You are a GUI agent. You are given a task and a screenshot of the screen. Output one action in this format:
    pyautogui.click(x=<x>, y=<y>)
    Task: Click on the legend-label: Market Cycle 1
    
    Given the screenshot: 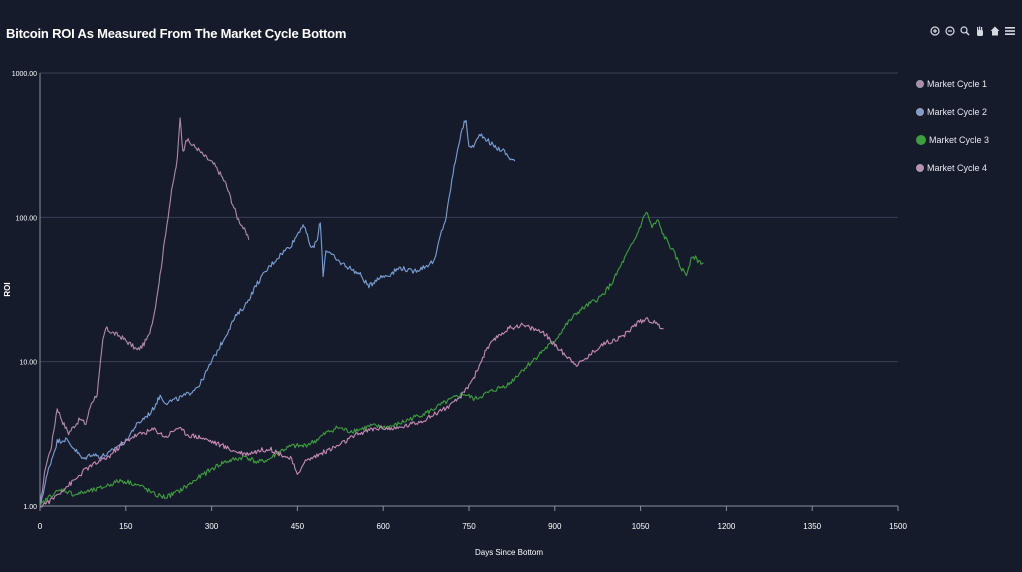 What is the action you would take?
    pyautogui.click(x=957, y=84)
    